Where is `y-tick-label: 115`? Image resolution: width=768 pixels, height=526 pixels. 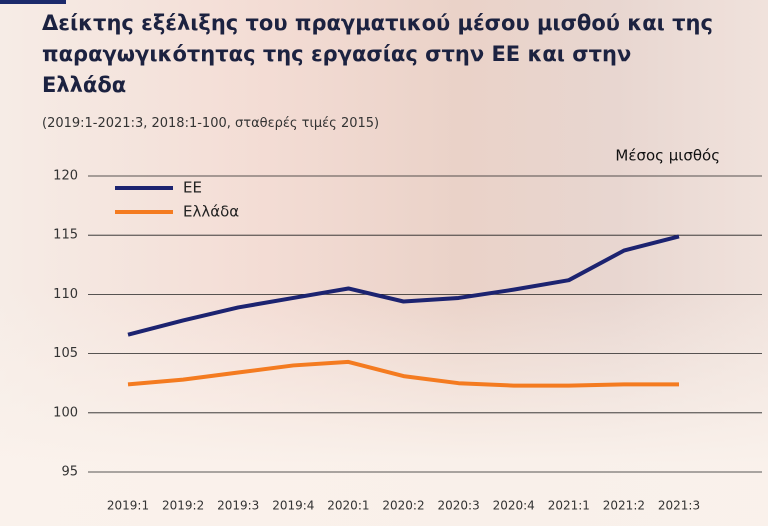
y-tick-label: 115 is located at coordinates (65, 235).